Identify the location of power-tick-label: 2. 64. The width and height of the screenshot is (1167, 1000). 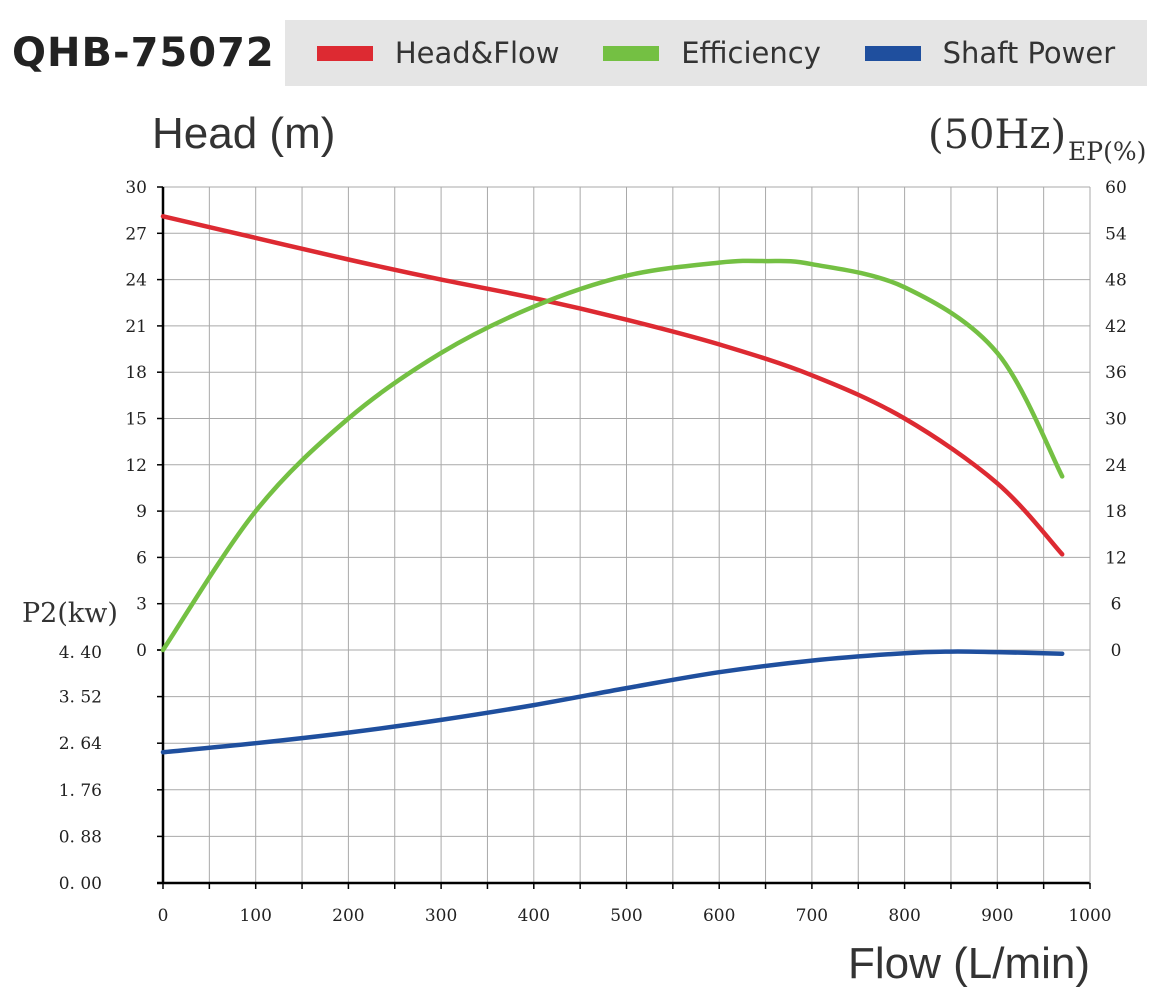
(80, 744).